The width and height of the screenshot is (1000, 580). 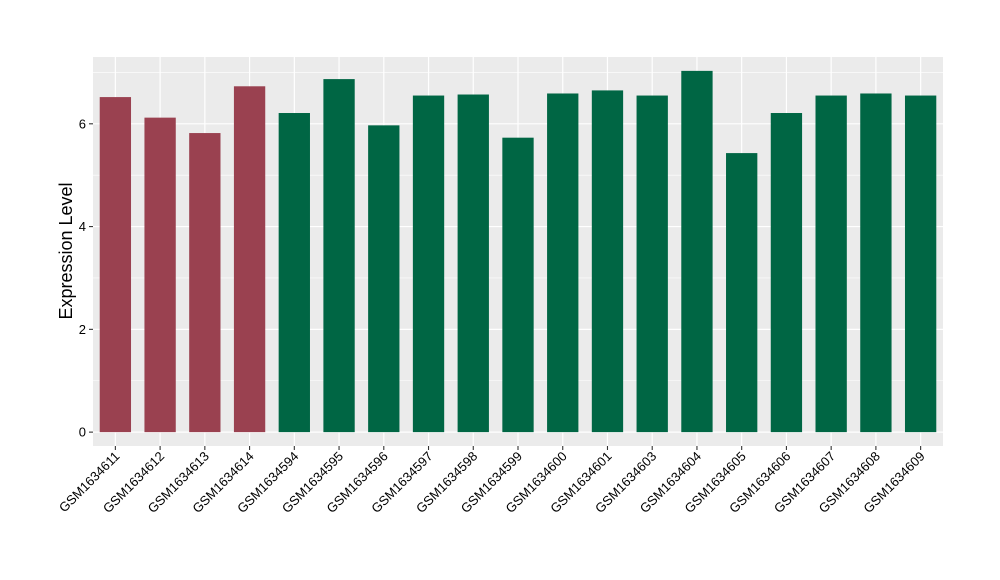 What do you see at coordinates (876, 263) in the screenshot?
I see `bar-GSM1634608` at bounding box center [876, 263].